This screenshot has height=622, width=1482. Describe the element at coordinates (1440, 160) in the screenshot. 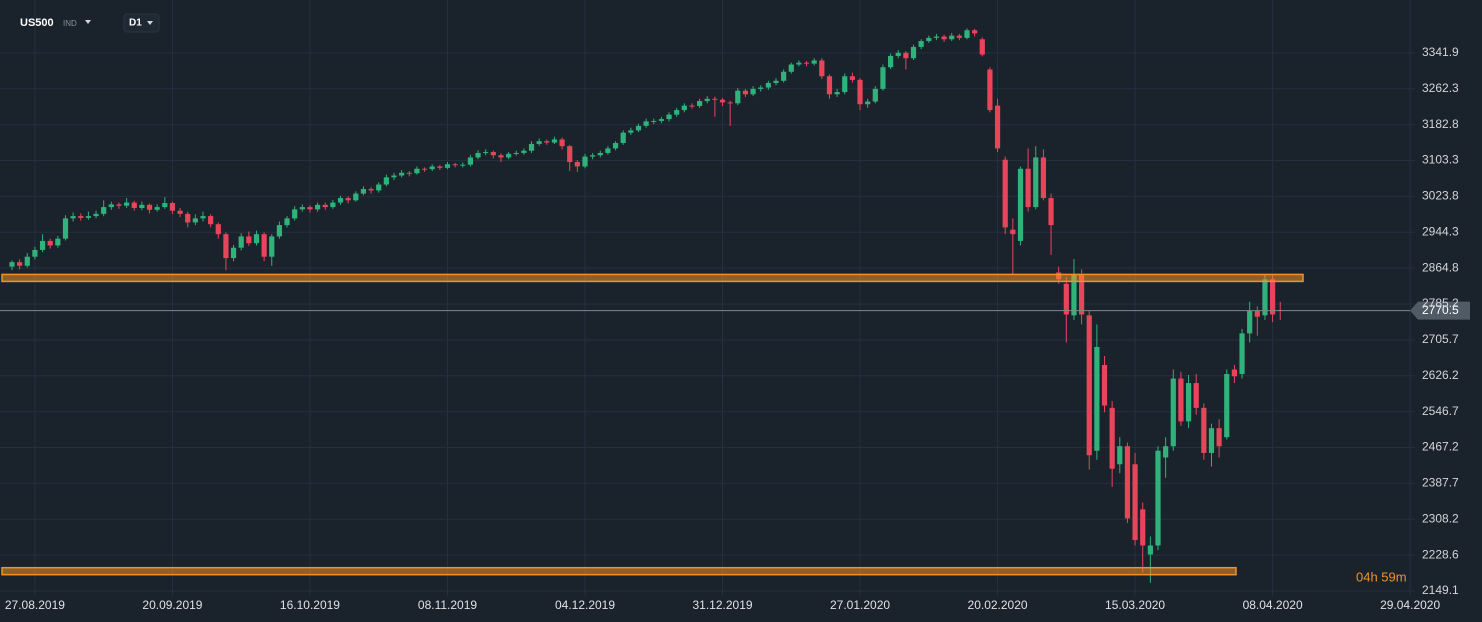

I see `y-tick-label: 3103.3` at that location.